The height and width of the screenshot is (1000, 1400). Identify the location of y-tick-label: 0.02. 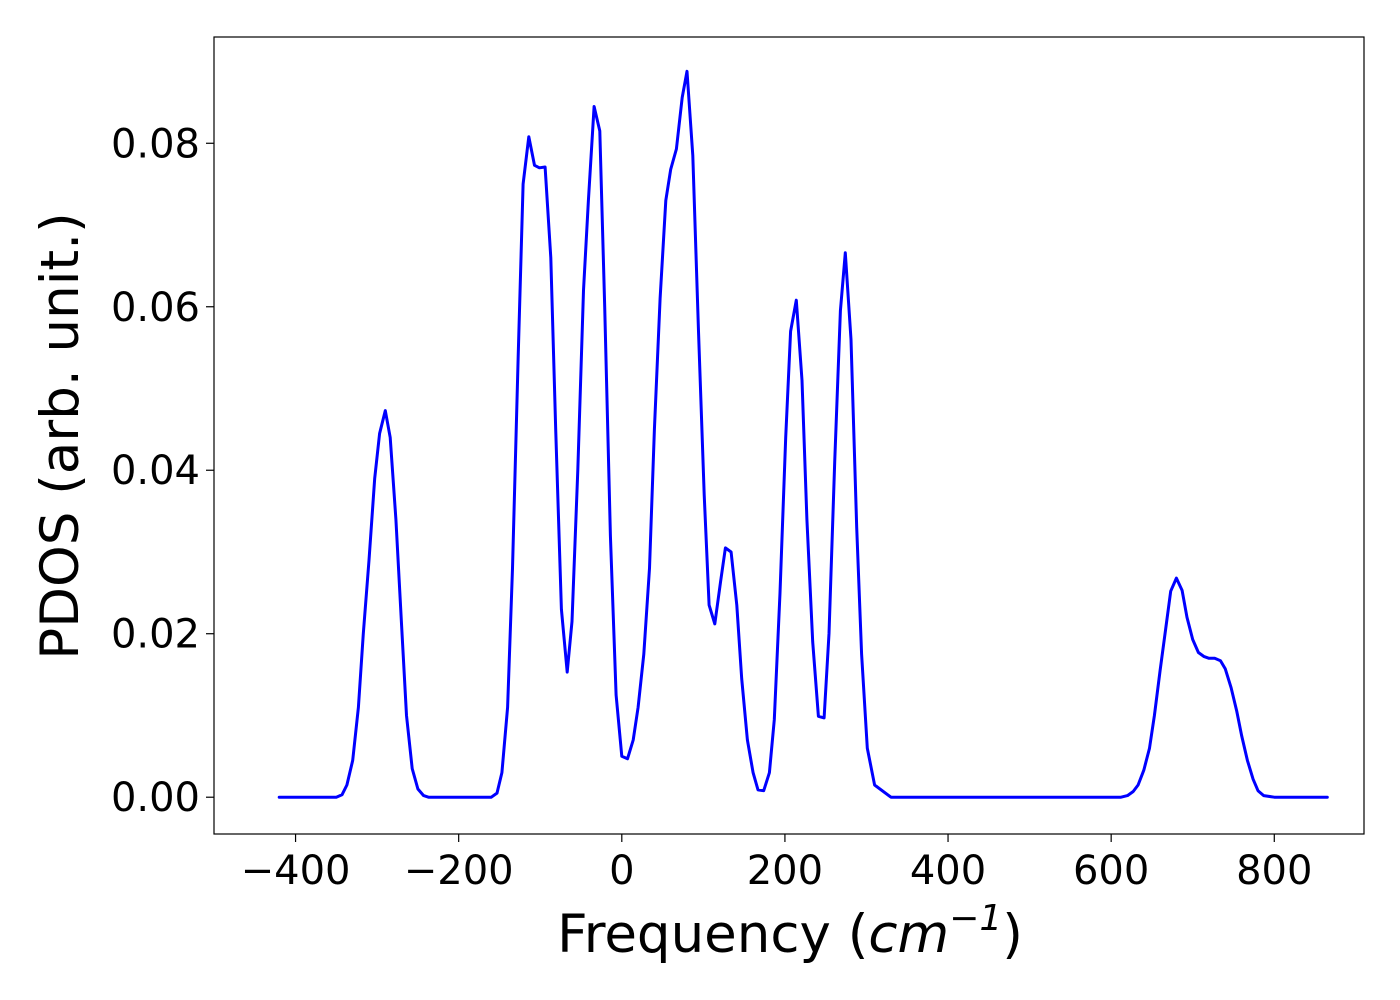
(155, 635).